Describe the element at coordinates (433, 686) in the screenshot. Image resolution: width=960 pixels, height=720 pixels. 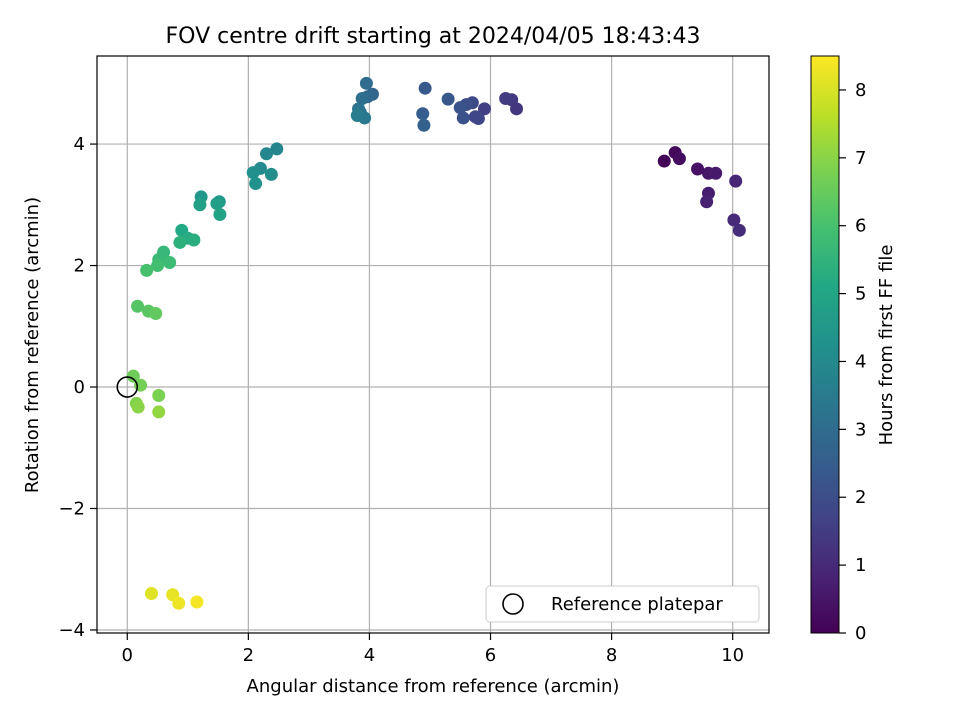
I see `x-axis-label: Angular distance from reference (arcmin)` at that location.